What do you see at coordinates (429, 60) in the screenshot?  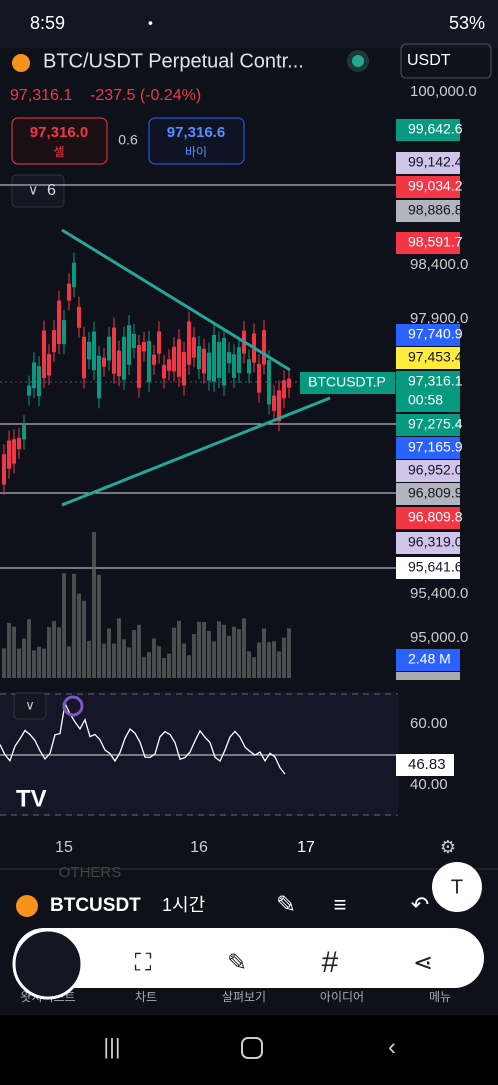 I see `currency: USDT` at bounding box center [429, 60].